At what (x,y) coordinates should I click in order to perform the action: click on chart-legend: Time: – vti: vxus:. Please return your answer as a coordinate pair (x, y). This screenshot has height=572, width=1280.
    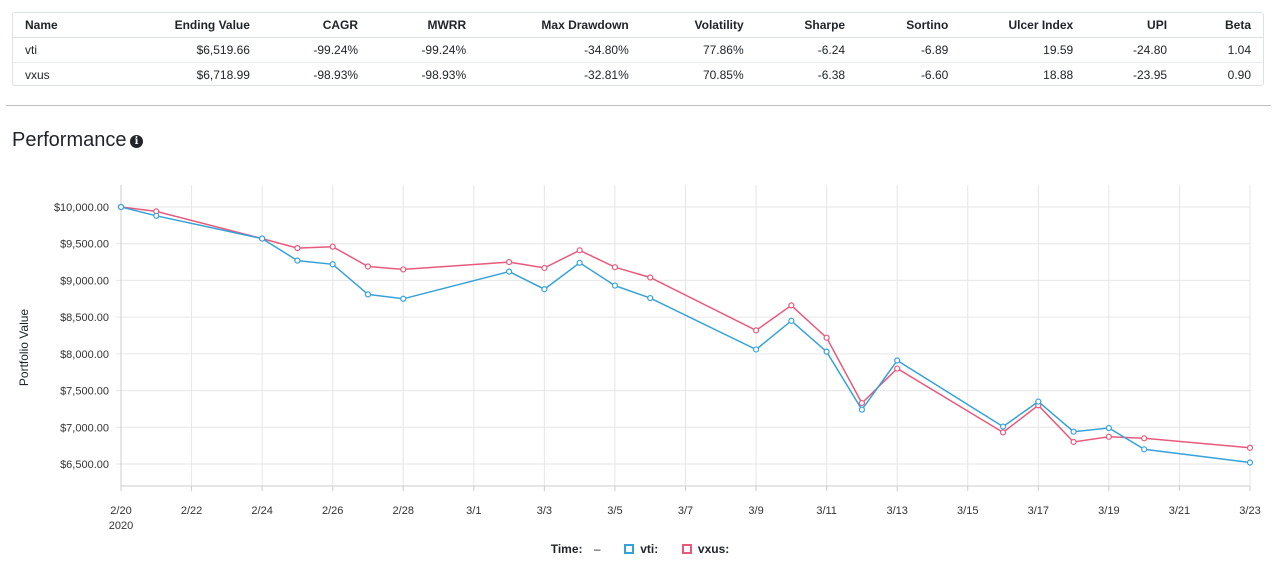
    Looking at the image, I should click on (640, 548).